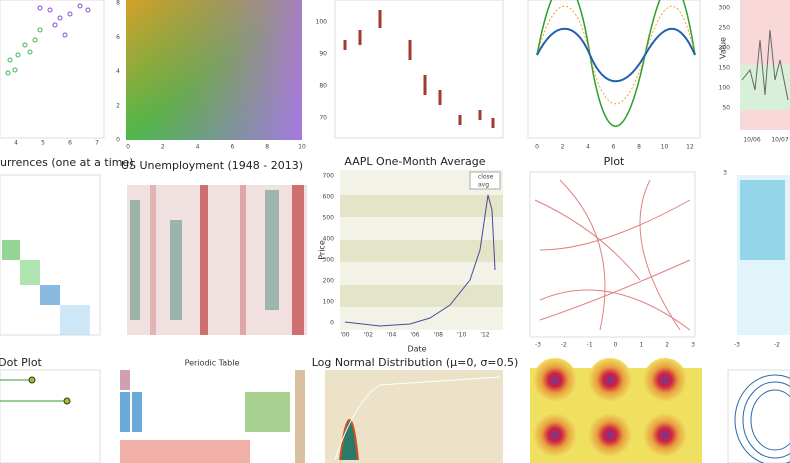  What do you see at coordinates (726, 108) in the screenshot?
I see `y-tick-label: 50` at bounding box center [726, 108].